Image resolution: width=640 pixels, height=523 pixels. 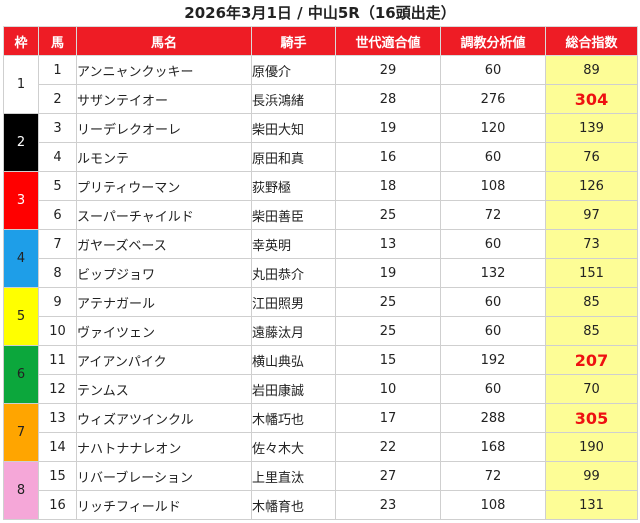 I want to click on training-score-cell: 288, so click(x=493, y=418).